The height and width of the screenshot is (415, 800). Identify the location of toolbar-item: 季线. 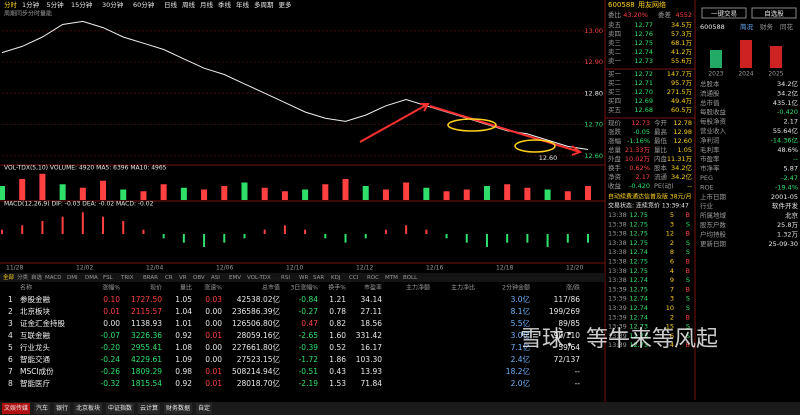
(225, 4).